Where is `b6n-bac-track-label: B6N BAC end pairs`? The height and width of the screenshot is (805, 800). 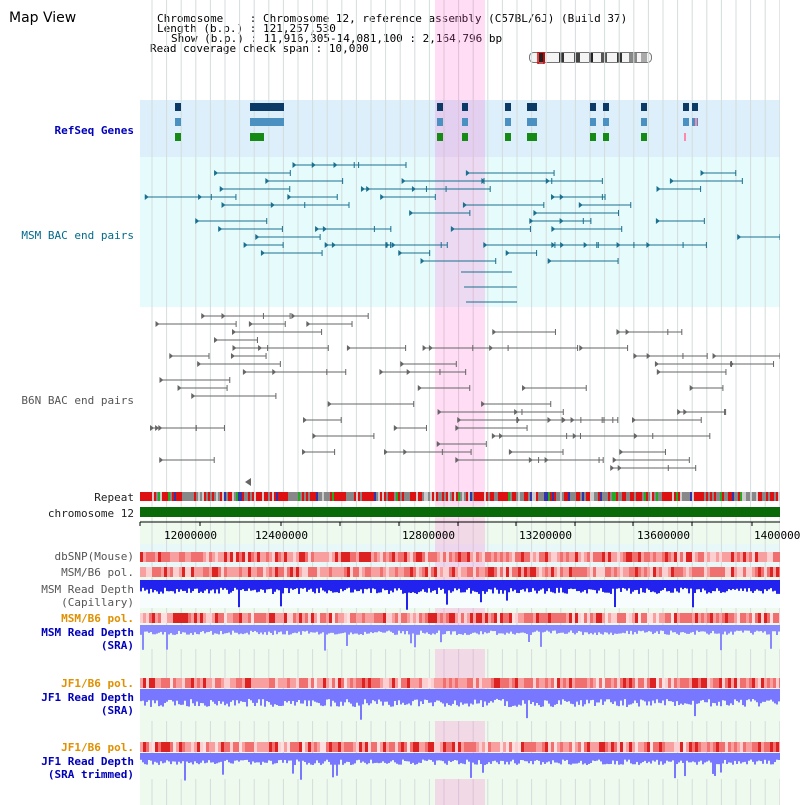
b6n-bac-track-label: B6N BAC end pairs is located at coordinates (77, 400).